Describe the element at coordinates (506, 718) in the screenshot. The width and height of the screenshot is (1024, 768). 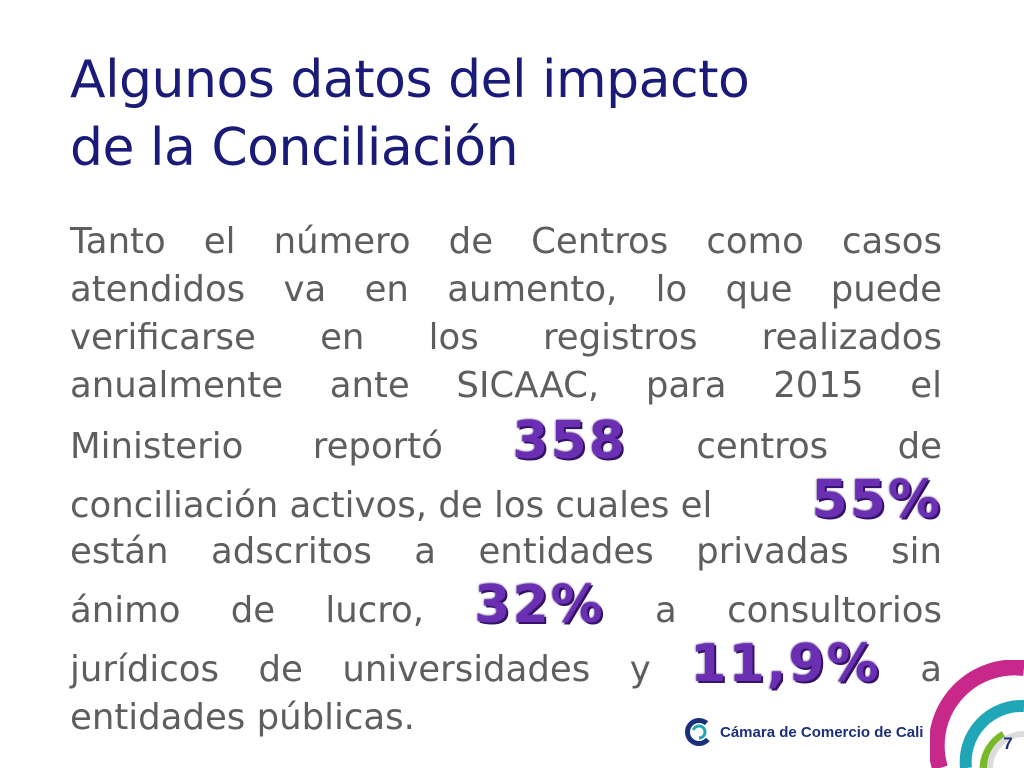
I see `body-line-10: entidades públicas.` at that location.